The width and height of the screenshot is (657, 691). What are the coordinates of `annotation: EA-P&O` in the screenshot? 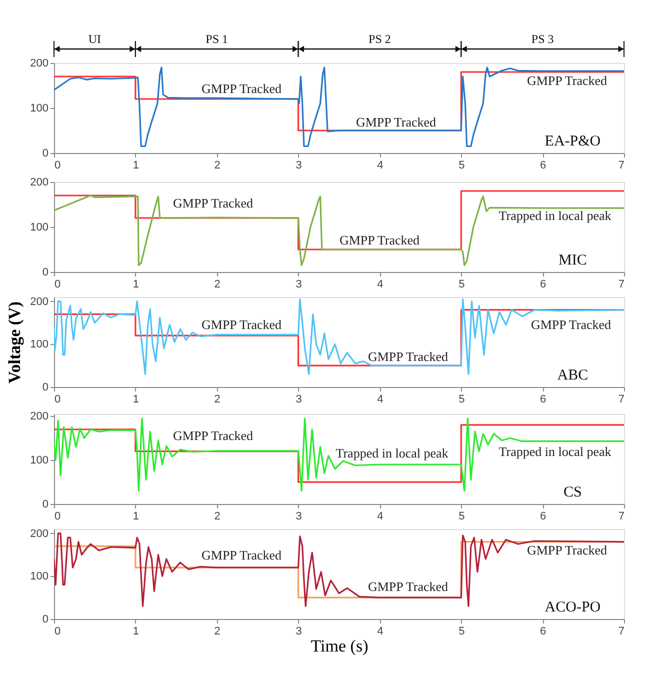 It's located at (572, 141).